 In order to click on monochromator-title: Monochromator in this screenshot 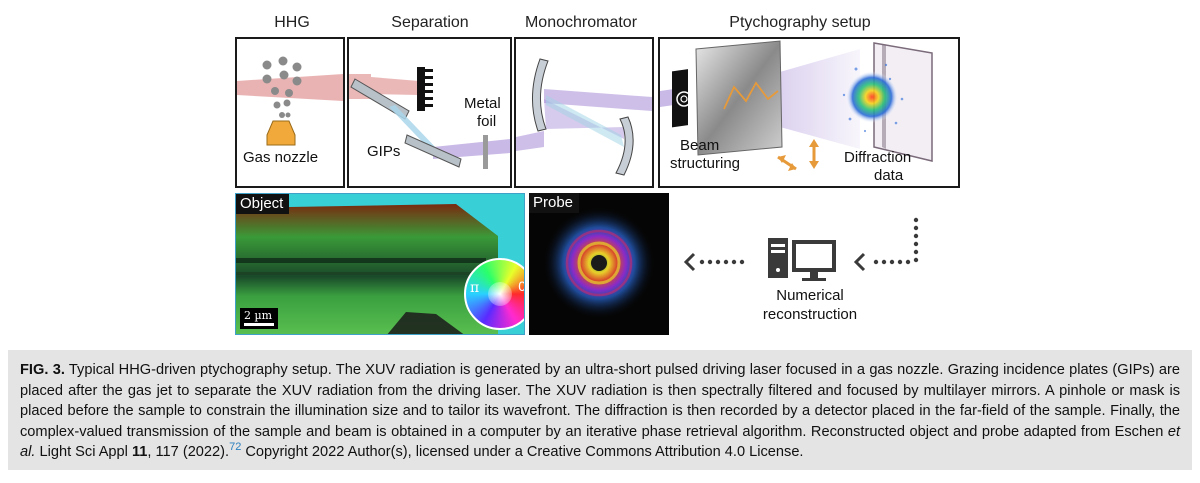, I will do `click(581, 22)`.